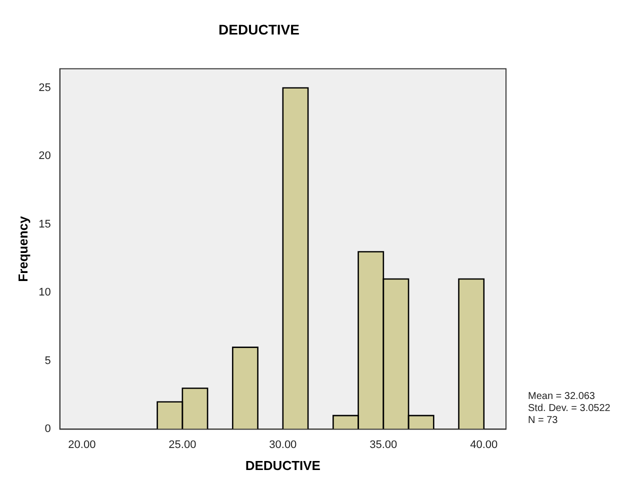 Image resolution: width=626 pixels, height=488 pixels. What do you see at coordinates (44, 292) in the screenshot?
I see `y-tick-label: 10` at bounding box center [44, 292].